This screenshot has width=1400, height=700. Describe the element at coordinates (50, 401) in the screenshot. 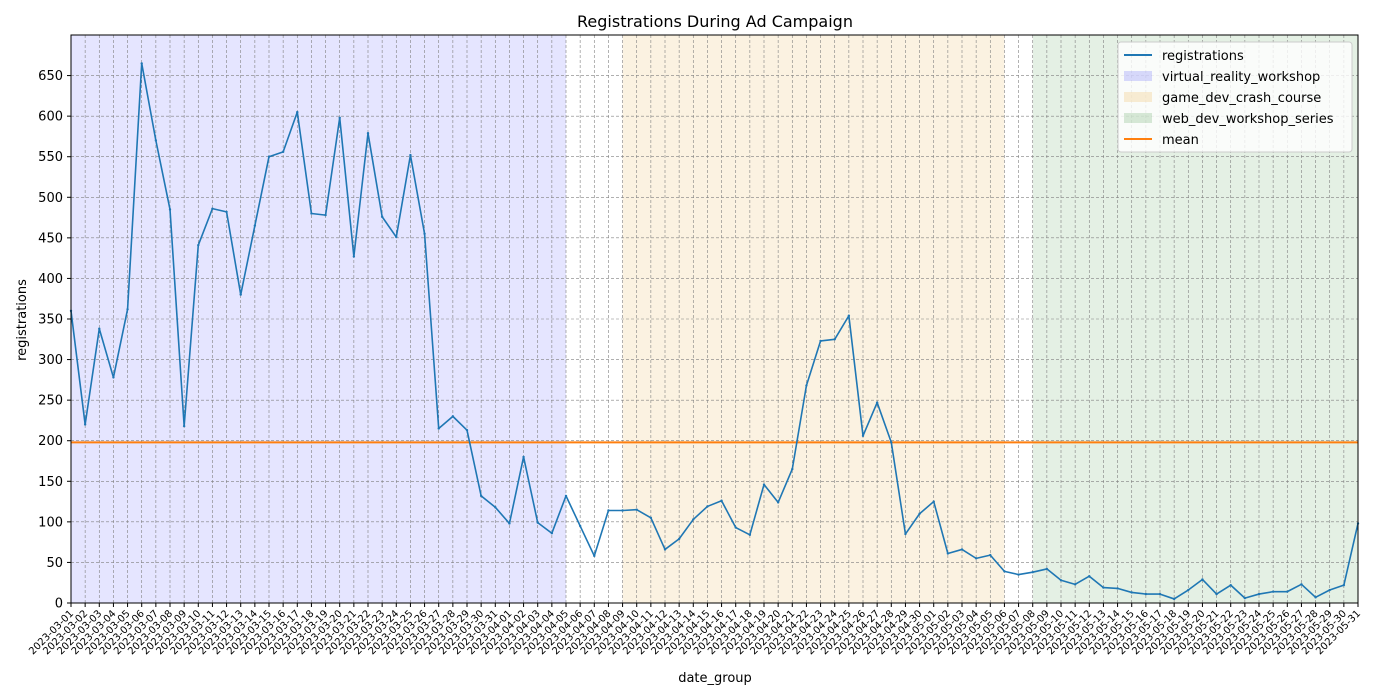

I see `y-tick-label-5: 250` at that location.